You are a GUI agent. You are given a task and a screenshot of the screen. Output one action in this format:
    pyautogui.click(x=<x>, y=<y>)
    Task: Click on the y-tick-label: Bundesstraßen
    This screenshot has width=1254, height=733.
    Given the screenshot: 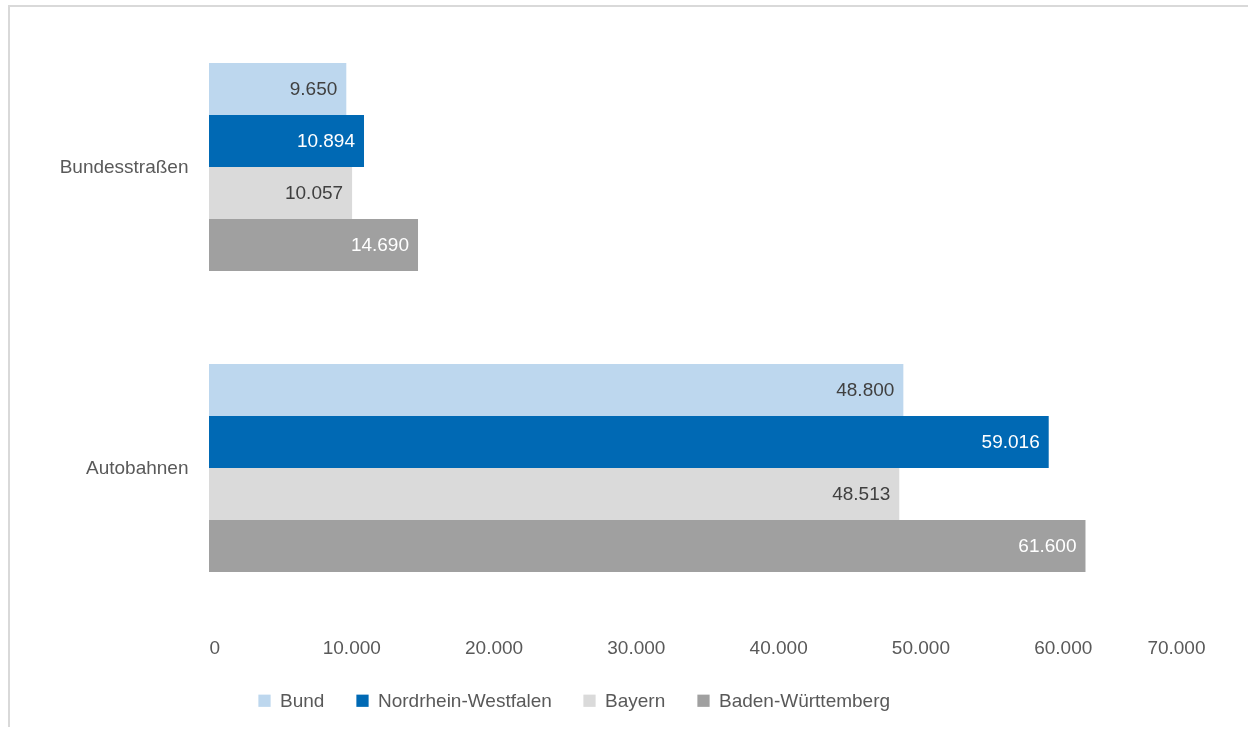 What is the action you would take?
    pyautogui.click(x=124, y=167)
    